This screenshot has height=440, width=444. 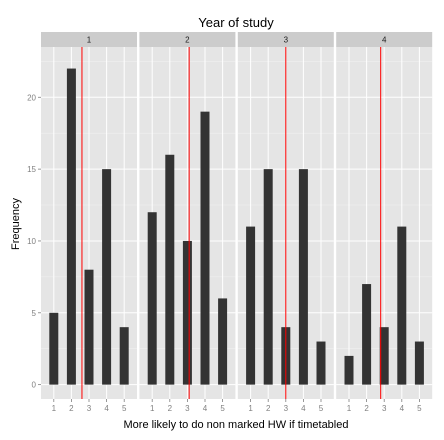 What do you see at coordinates (16, 224) in the screenshot?
I see `y-axis-label: Frequency` at bounding box center [16, 224].